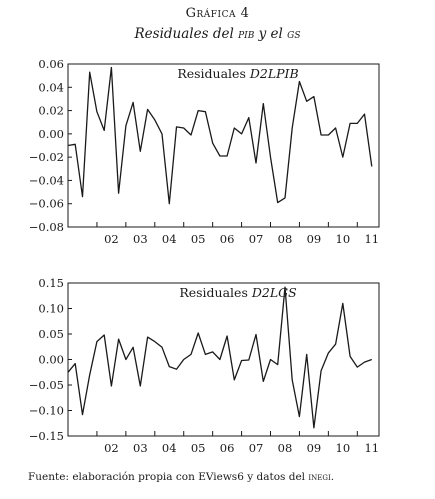  What do you see at coordinates (51, 334) in the screenshot?
I see `y-tick-label: 0.05` at bounding box center [51, 334].